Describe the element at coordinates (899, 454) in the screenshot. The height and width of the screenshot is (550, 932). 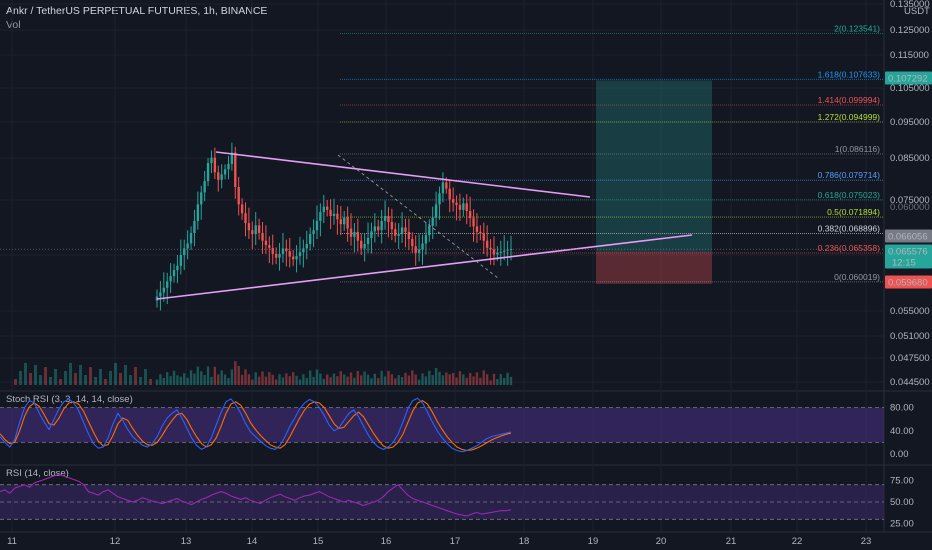
I see `stoch-tick-label: 0.00` at that location.